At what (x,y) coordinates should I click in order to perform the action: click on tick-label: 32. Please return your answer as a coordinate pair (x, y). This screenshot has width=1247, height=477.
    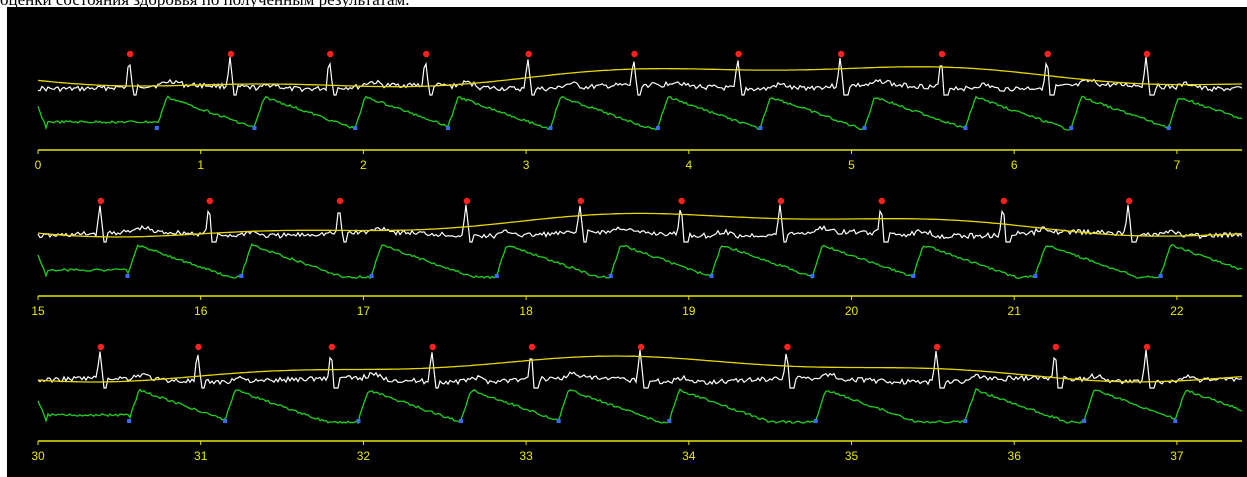
    Looking at the image, I should click on (364, 456).